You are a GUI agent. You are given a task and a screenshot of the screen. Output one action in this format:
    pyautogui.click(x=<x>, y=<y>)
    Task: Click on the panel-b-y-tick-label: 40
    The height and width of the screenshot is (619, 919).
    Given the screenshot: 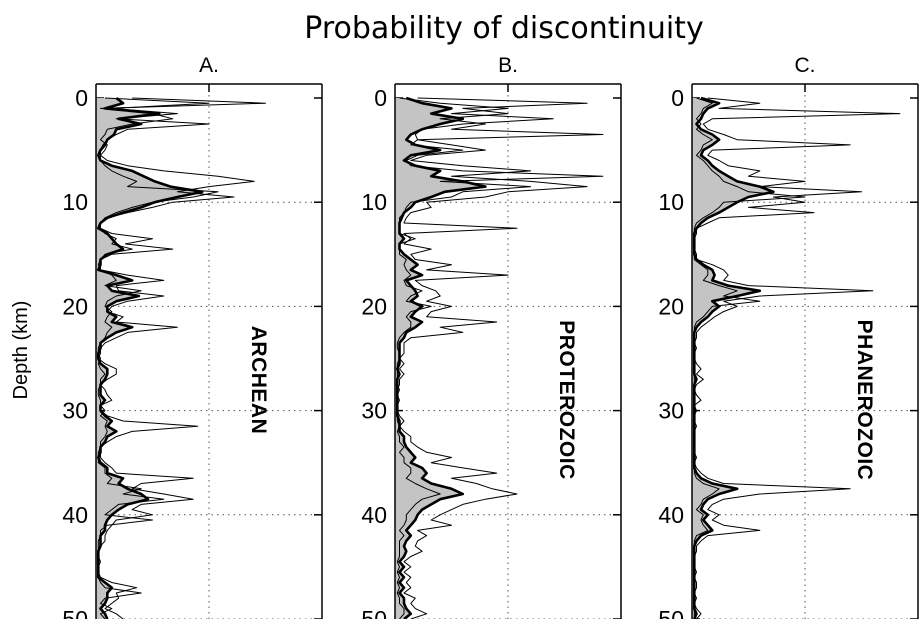 What is the action you would take?
    pyautogui.click(x=374, y=515)
    